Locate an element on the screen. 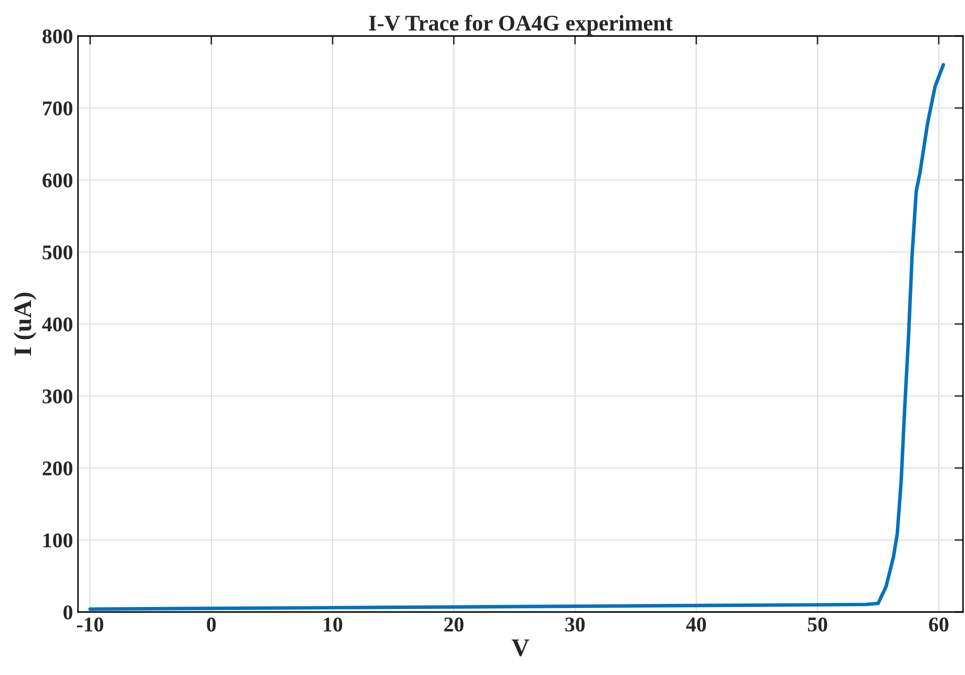 The height and width of the screenshot is (675, 965). x-tick-label: 60 is located at coordinates (938, 624).